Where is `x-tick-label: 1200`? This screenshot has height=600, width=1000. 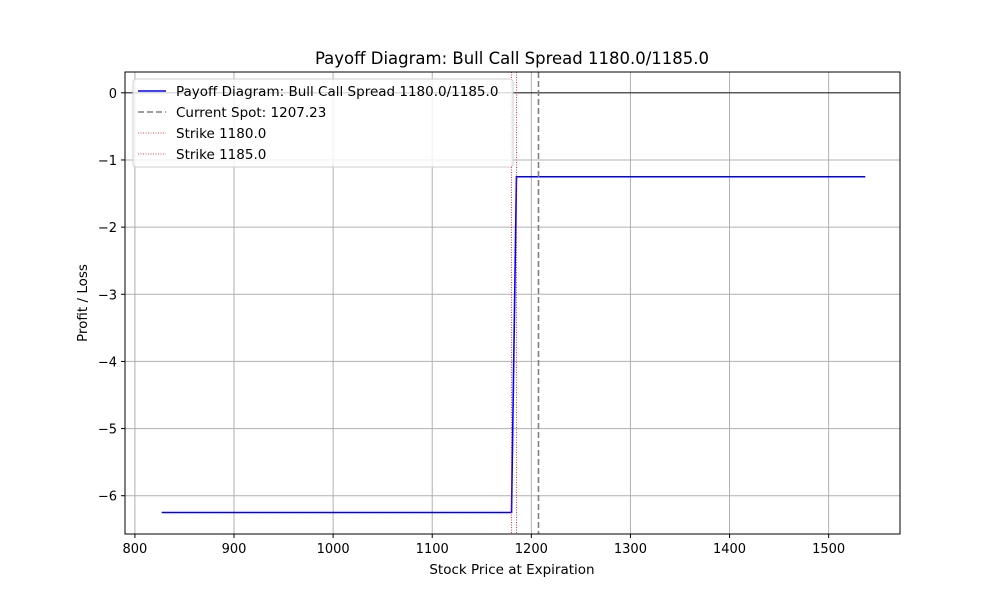 x-tick-label: 1200 is located at coordinates (531, 549).